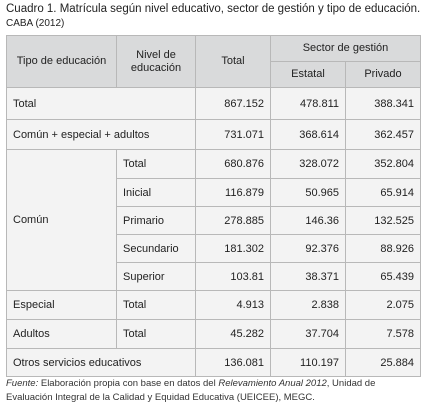 Image resolution: width=427 pixels, height=410 pixels. Describe the element at coordinates (233, 192) in the screenshot. I see `number-cell: 116.879` at that location.